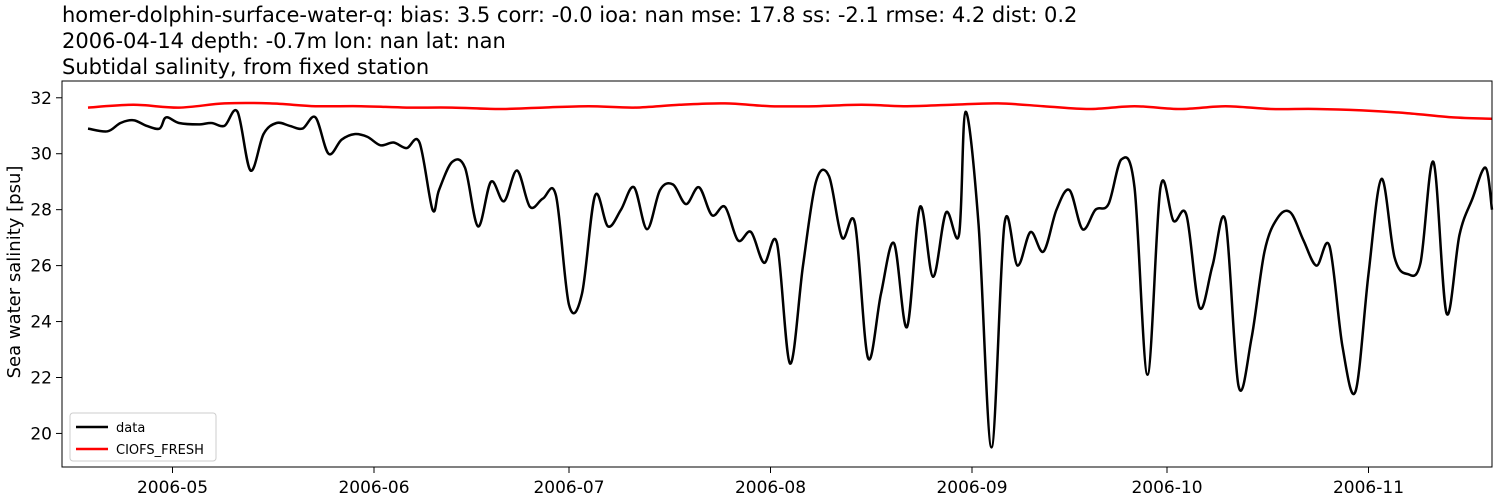  Describe the element at coordinates (1166, 488) in the screenshot. I see `x-tick-label: 2006-10` at that location.